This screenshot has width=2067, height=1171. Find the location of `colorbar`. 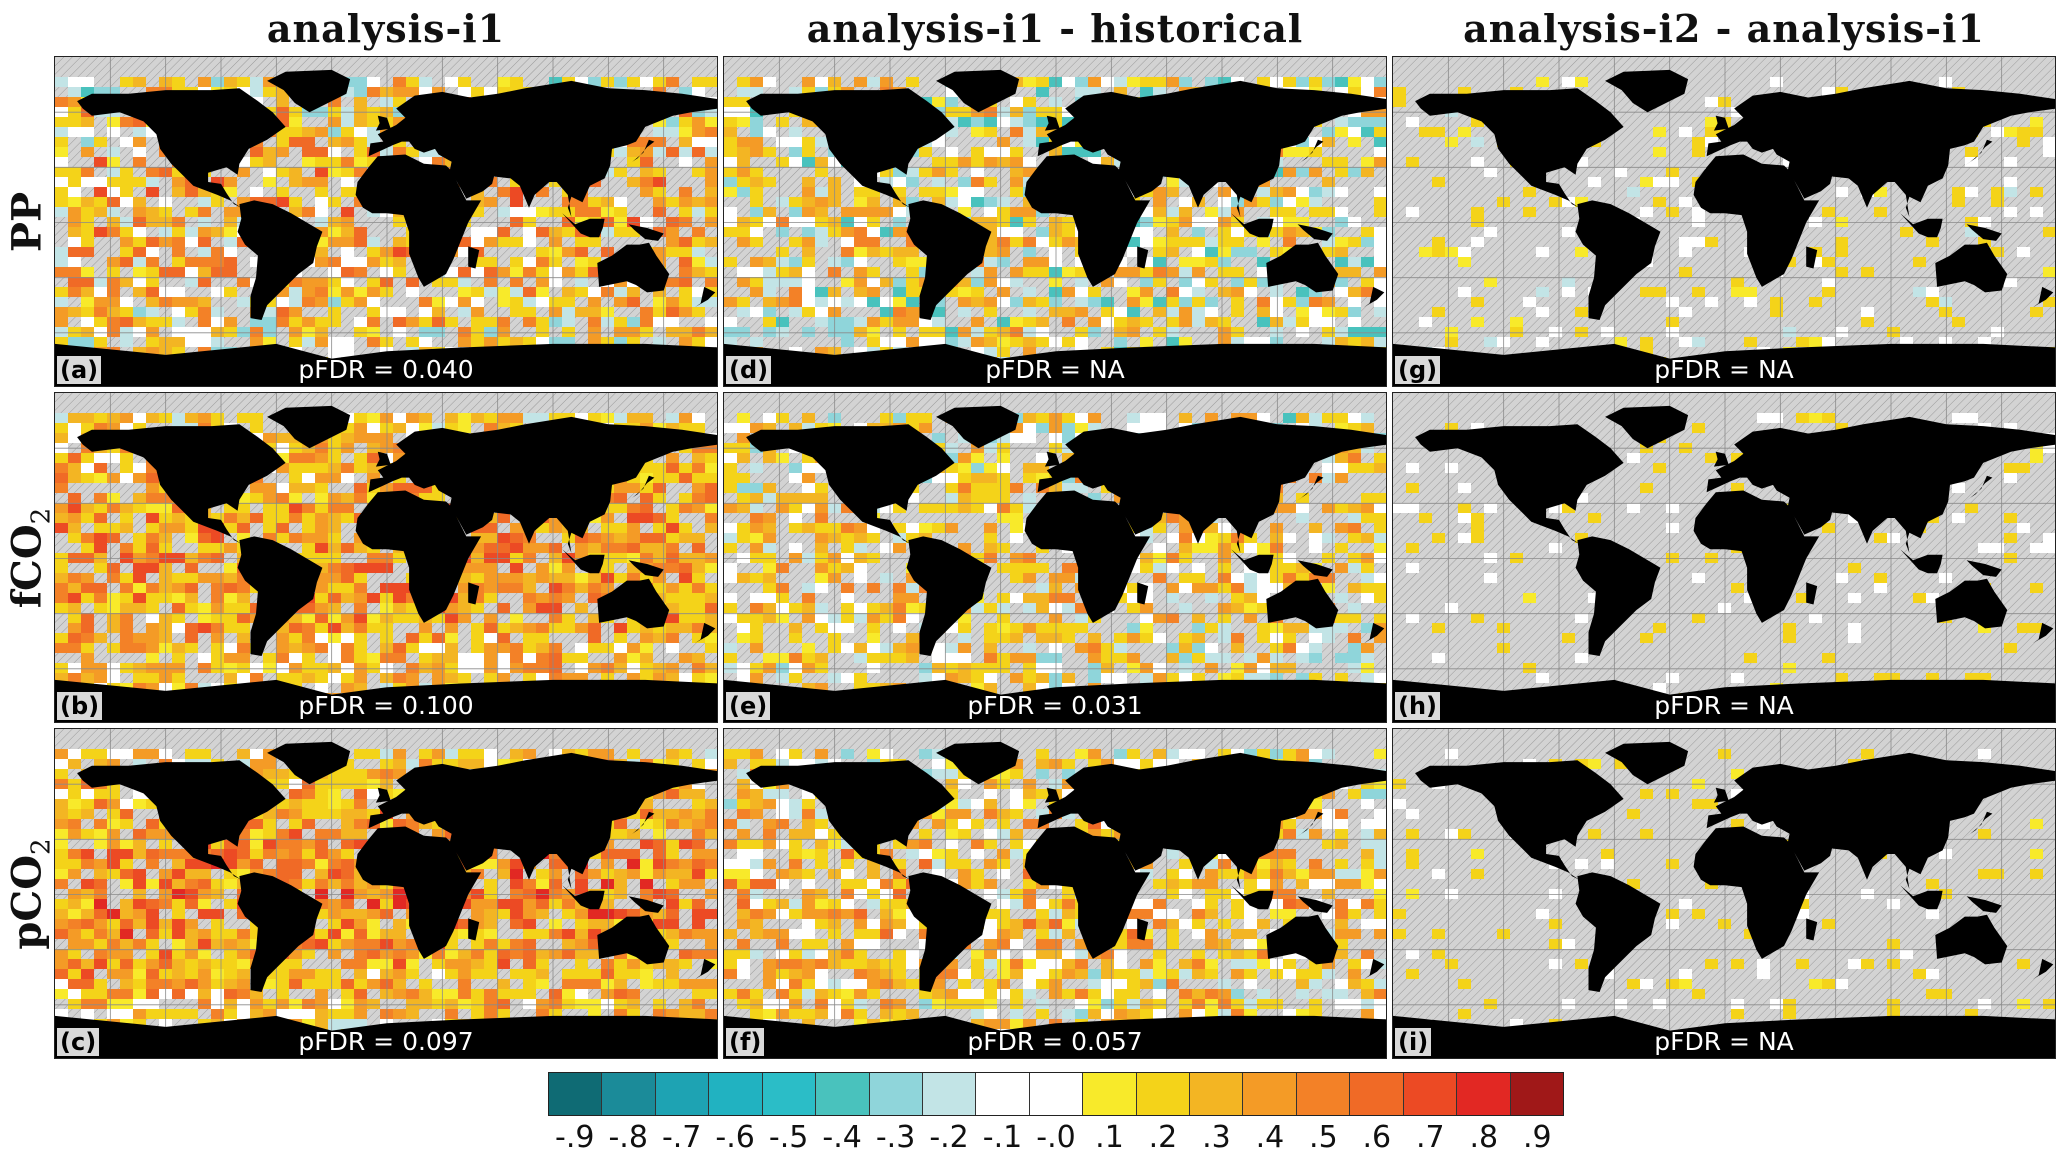

colorbar is located at coordinates (1056, 1094).